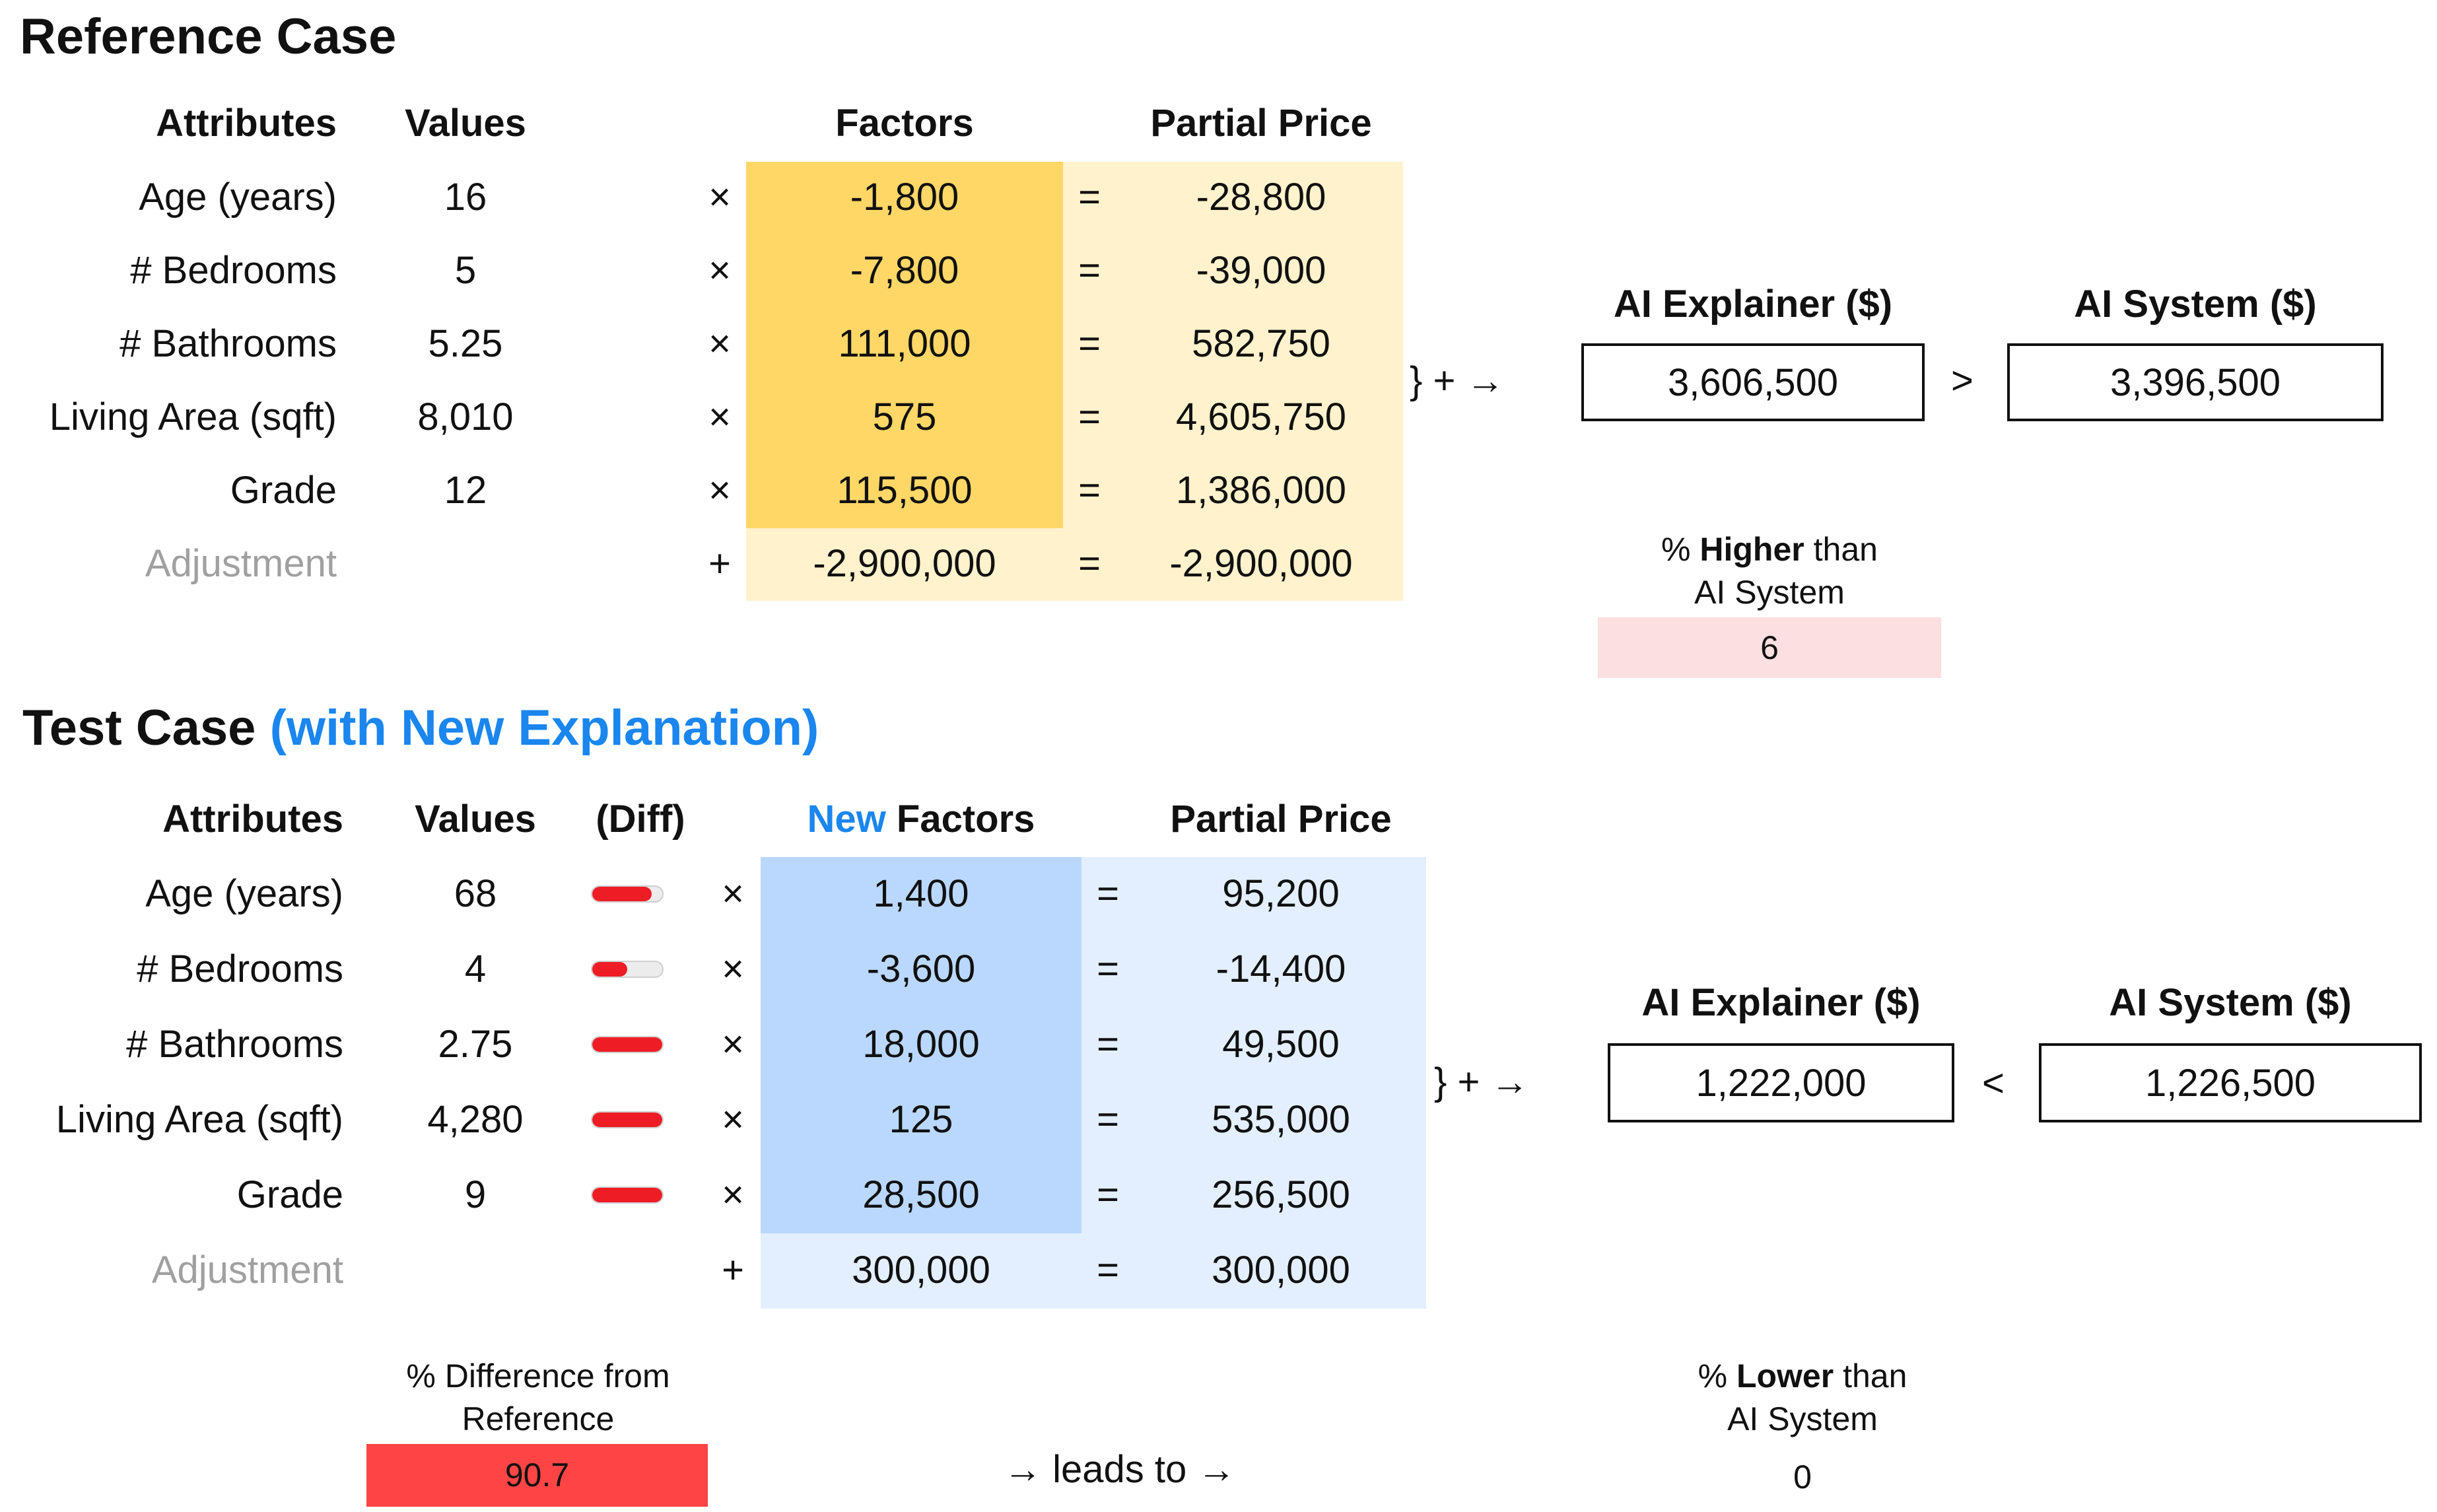  I want to click on test-comparator: <, so click(1993, 1083).